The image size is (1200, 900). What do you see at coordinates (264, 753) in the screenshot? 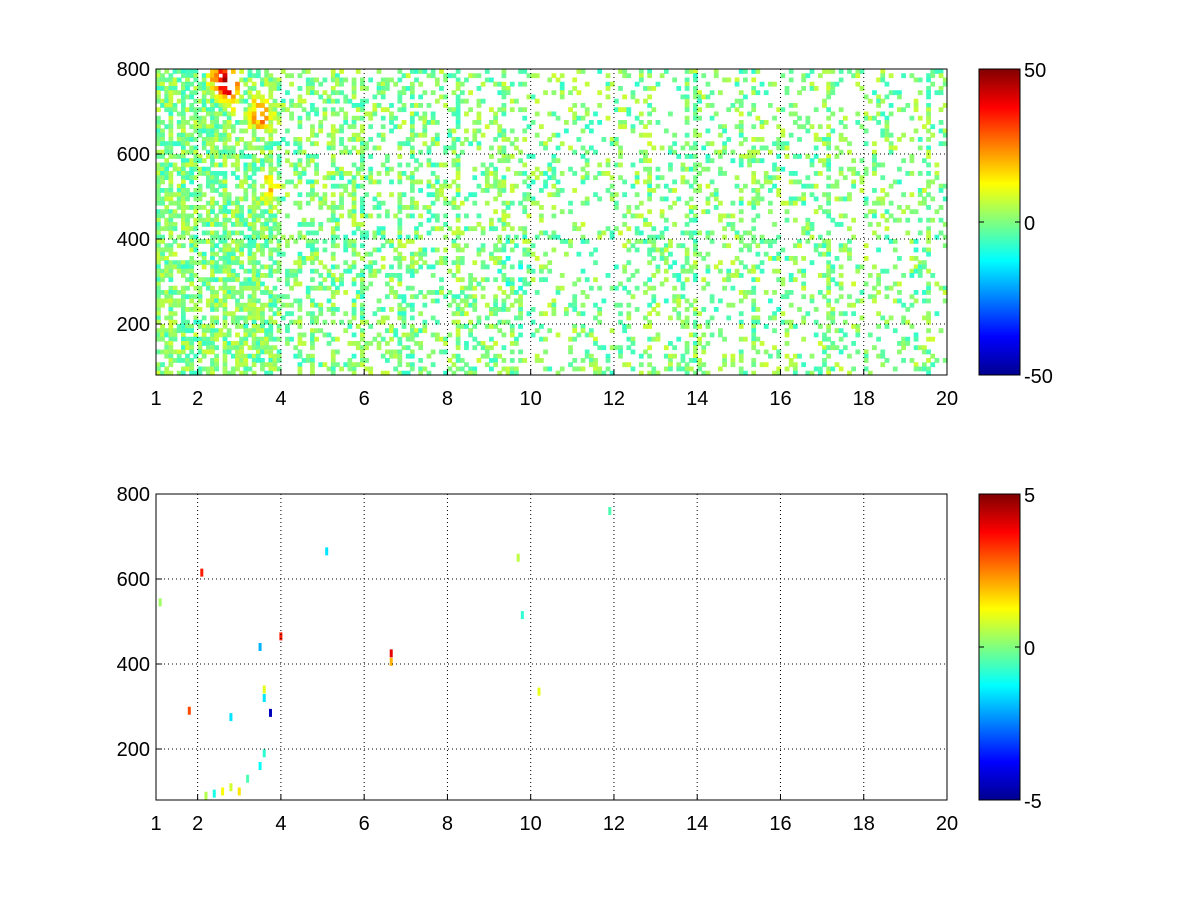
I see `heatmap-point` at bounding box center [264, 753].